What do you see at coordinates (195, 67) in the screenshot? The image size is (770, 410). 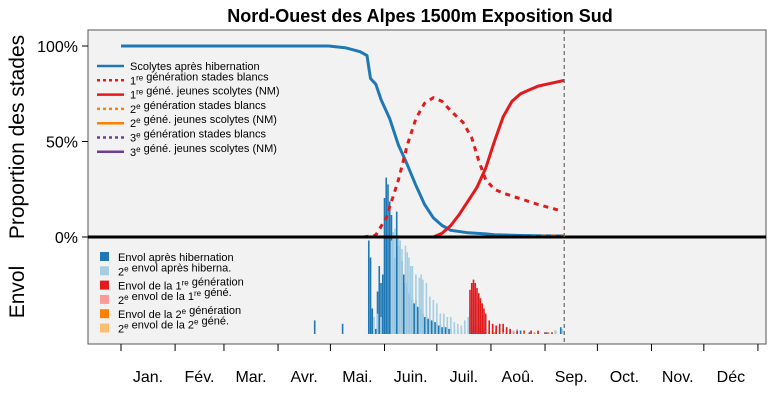 I see `legend-label: Scolytes après hibernation` at bounding box center [195, 67].